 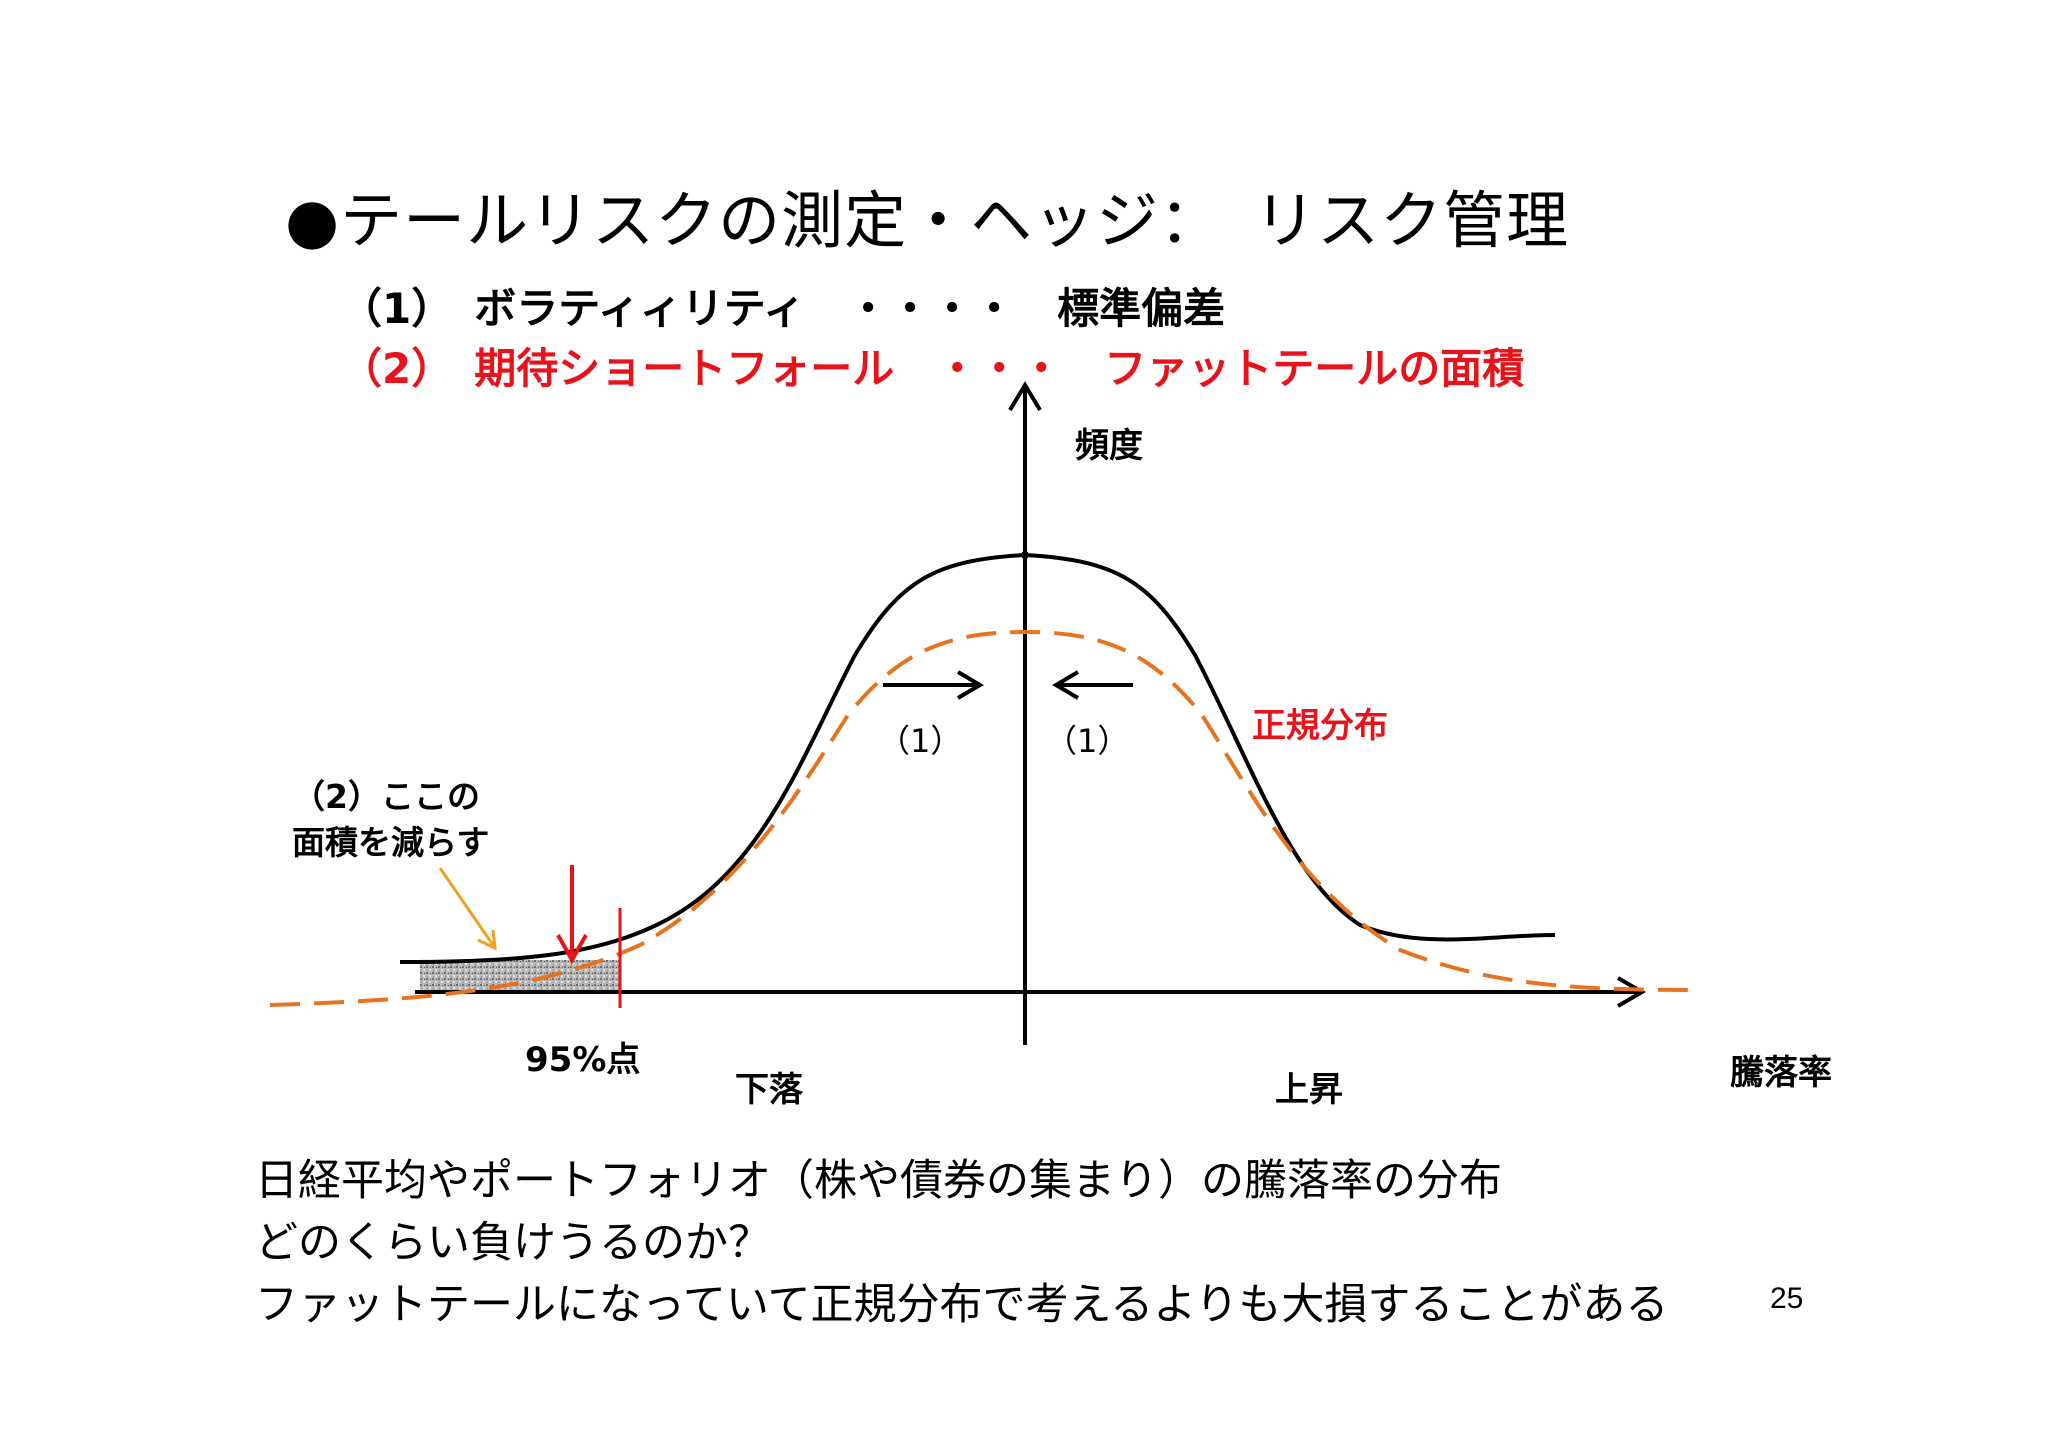 What do you see at coordinates (513, 1243) in the screenshot?
I see `footer-line2: どのくらい負けうるのか？` at bounding box center [513, 1243].